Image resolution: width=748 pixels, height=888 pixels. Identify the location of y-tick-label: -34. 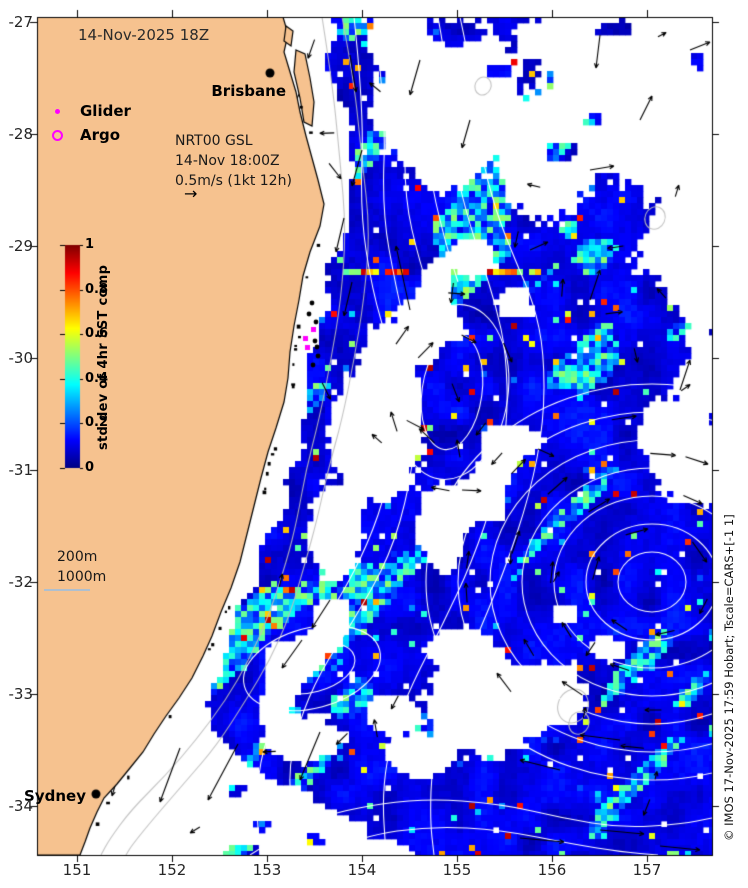
(21, 806).